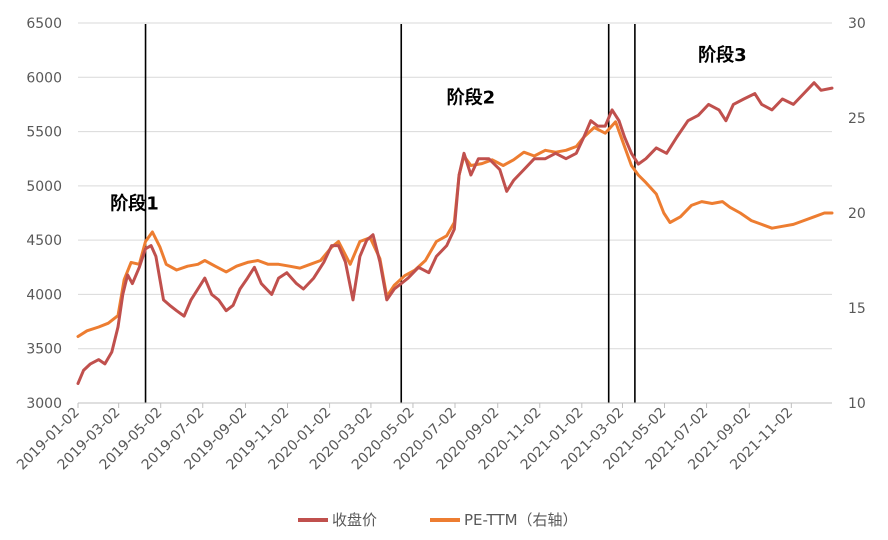  I want to click on stage-label: 阶段3, so click(722, 55).